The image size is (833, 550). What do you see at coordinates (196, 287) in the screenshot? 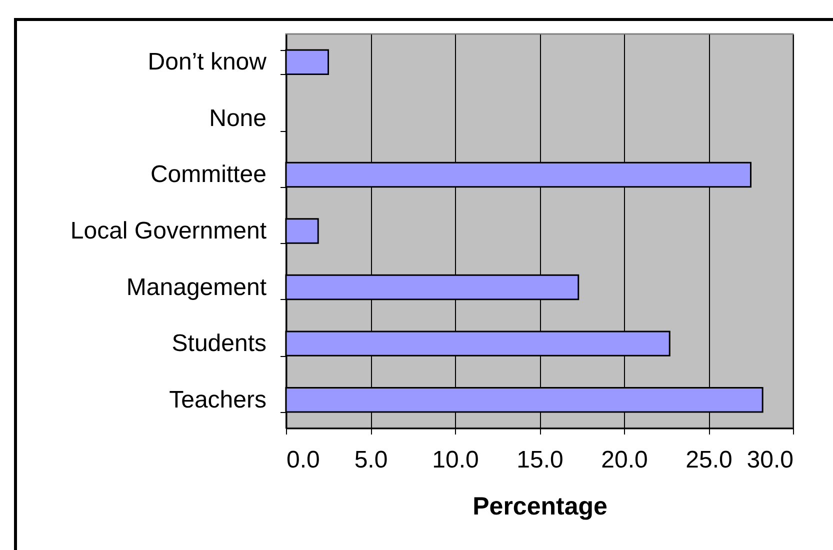
I see `y-tick-label: Management` at bounding box center [196, 287].